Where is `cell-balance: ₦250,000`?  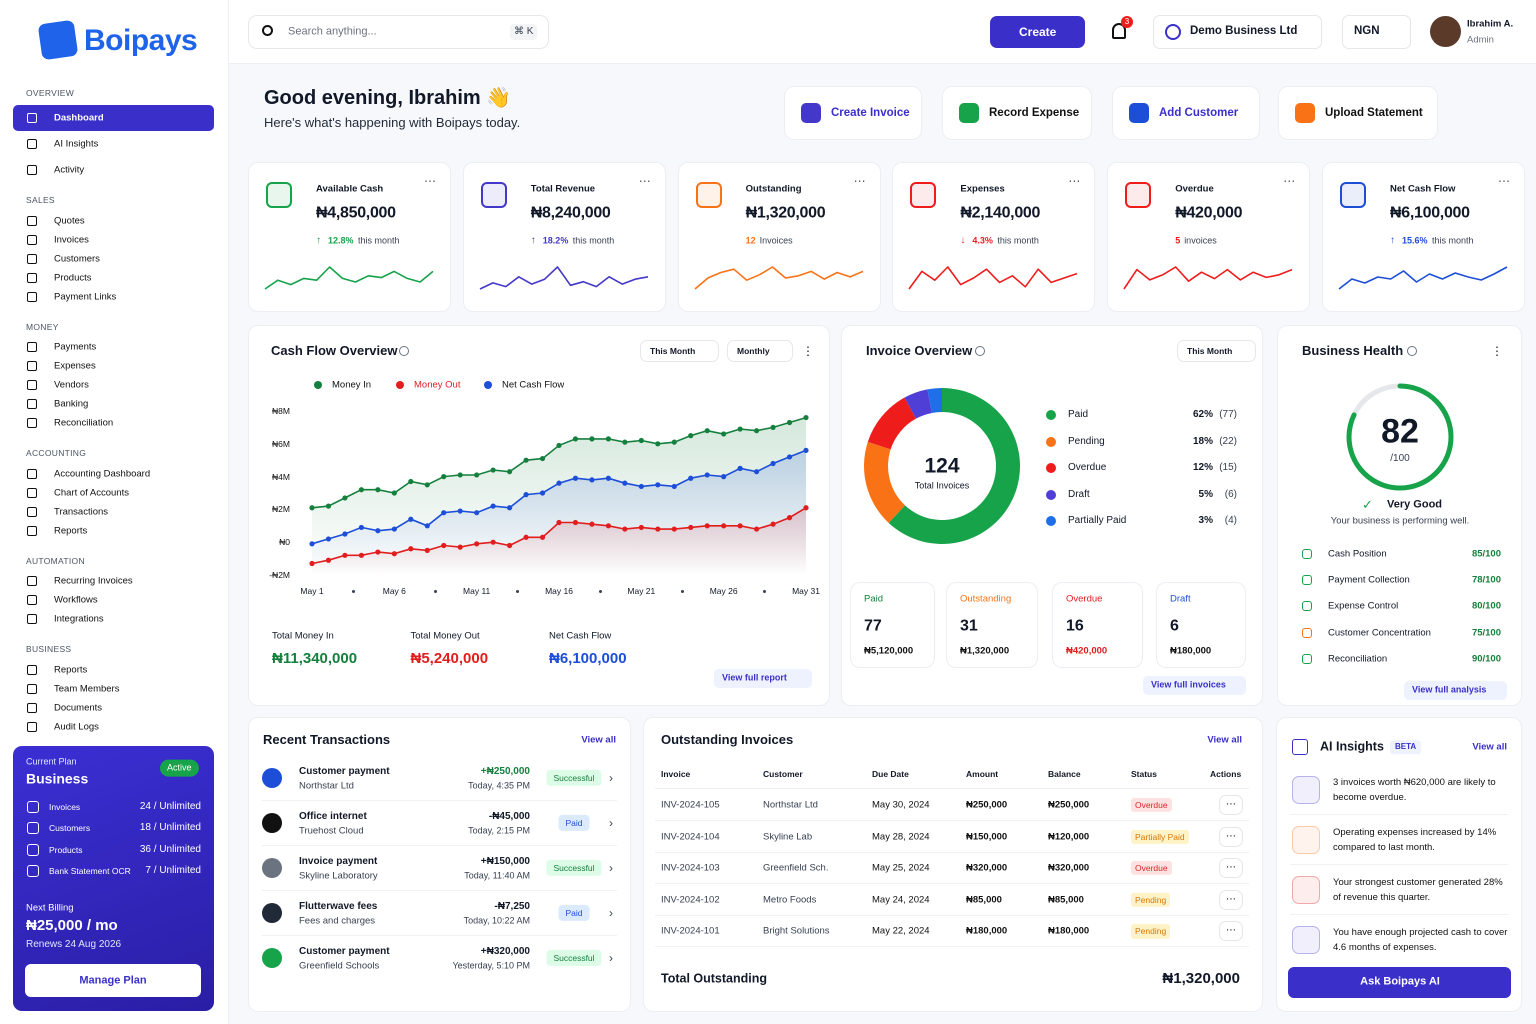
cell-balance: ₦250,000 is located at coordinates (1069, 805).